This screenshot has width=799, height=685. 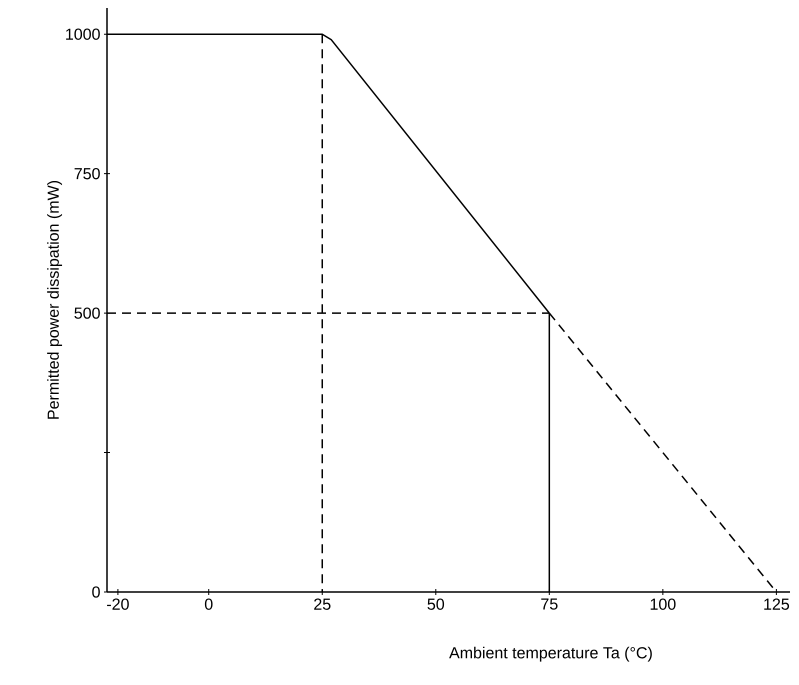 I want to click on x-tick-label: 75, so click(x=549, y=604).